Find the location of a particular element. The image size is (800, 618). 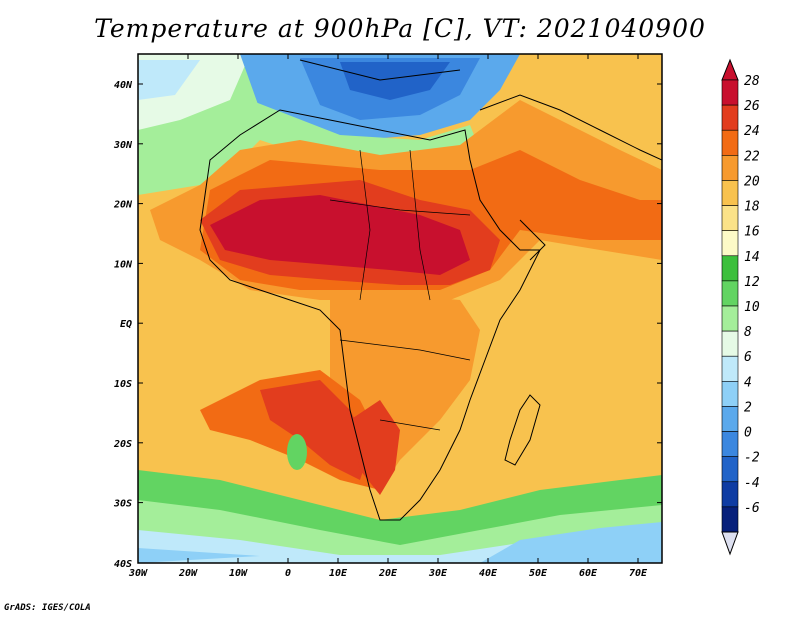

longitude-labels: 30W 20W 10W 0 10E 20E 30E 40E 50E 60E 70E is located at coordinates (388, 573).